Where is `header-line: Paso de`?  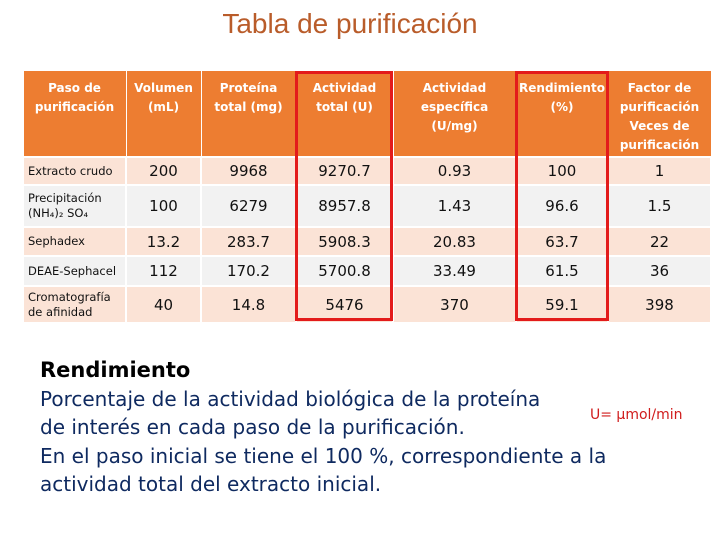 header-line: Paso de is located at coordinates (74, 88).